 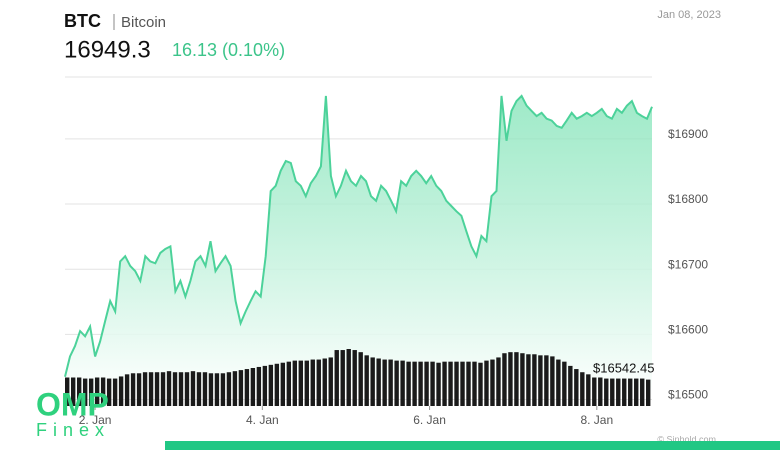 What do you see at coordinates (95, 420) in the screenshot?
I see `x-tick-label: 2. Jan` at bounding box center [95, 420].